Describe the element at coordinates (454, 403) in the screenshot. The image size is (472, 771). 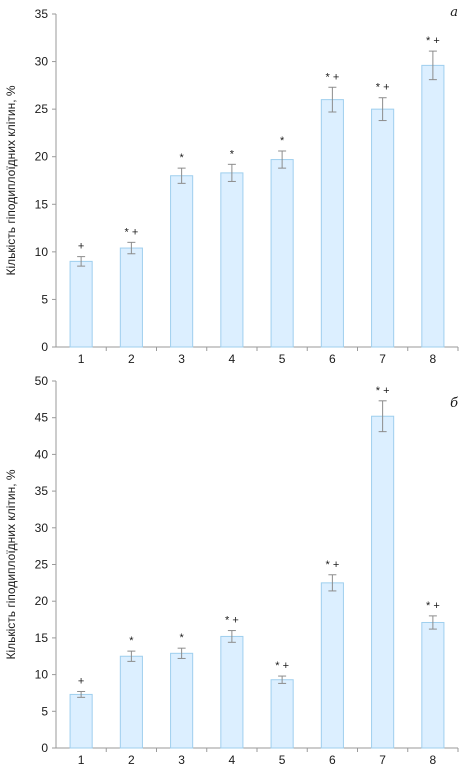
I see `panel-label: б` at that location.